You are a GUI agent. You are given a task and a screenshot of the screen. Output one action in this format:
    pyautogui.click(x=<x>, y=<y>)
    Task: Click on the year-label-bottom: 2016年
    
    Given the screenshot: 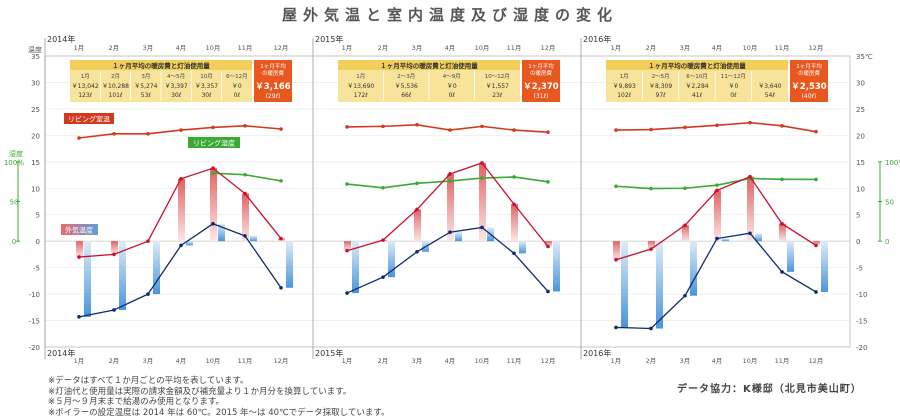 What is the action you would take?
    pyautogui.click(x=597, y=353)
    